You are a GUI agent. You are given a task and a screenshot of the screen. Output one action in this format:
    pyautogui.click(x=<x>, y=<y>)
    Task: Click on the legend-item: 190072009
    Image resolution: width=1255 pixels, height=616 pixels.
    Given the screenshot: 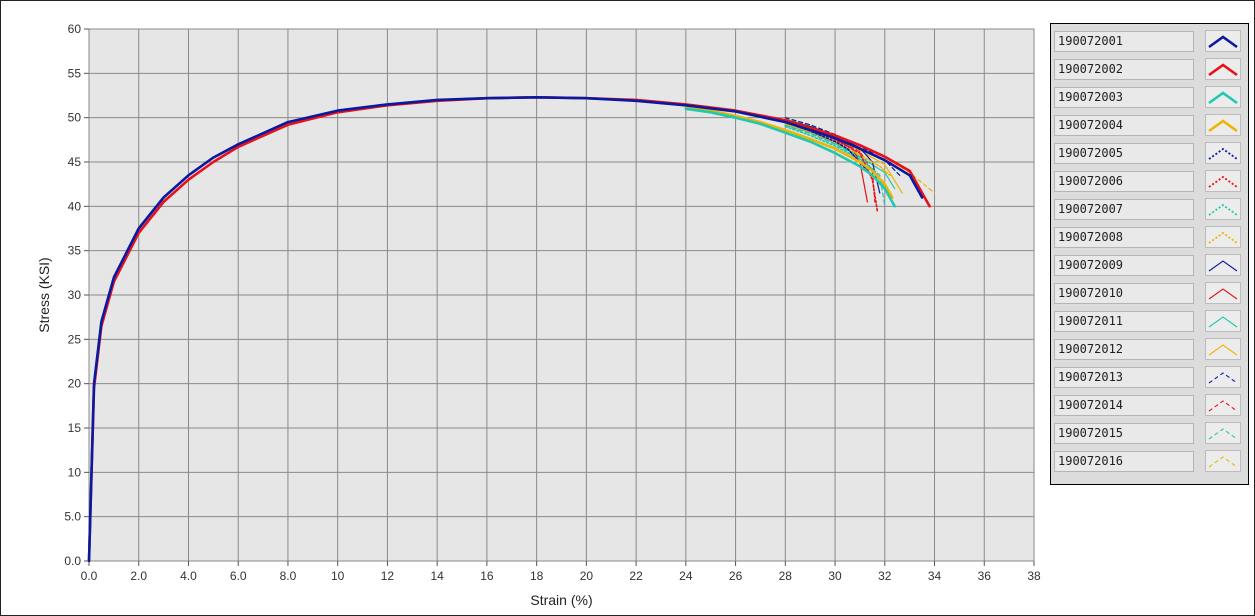 What is the action you would take?
    pyautogui.click(x=1149, y=265)
    